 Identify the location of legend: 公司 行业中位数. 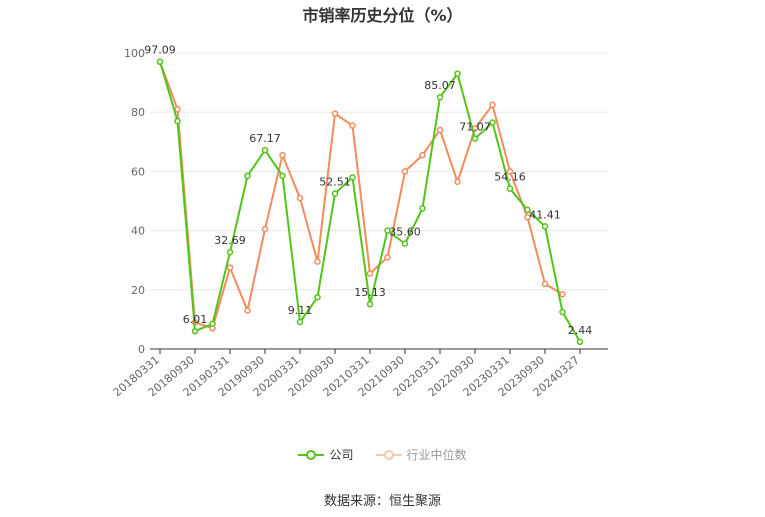
(382, 454).